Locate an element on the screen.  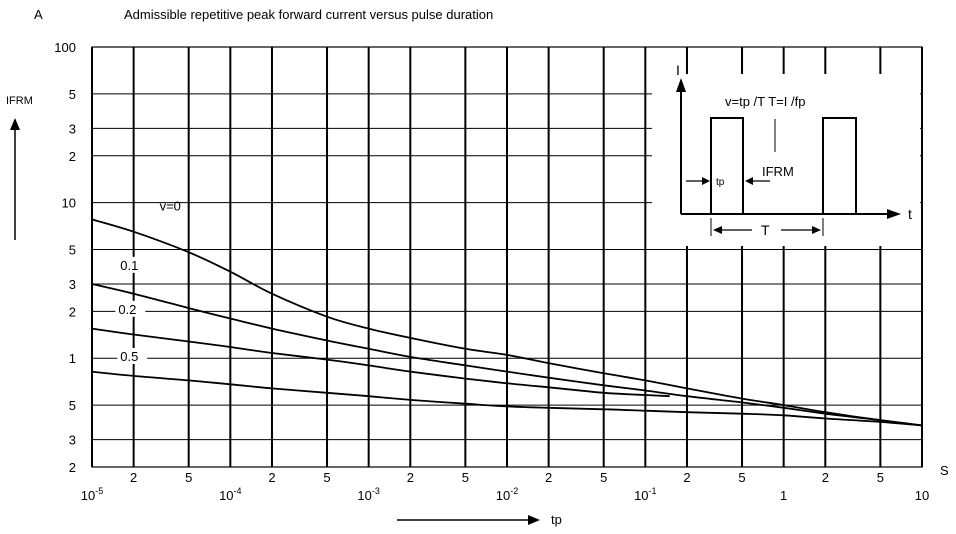
y-tick-label: 1 is located at coordinates (72, 358).